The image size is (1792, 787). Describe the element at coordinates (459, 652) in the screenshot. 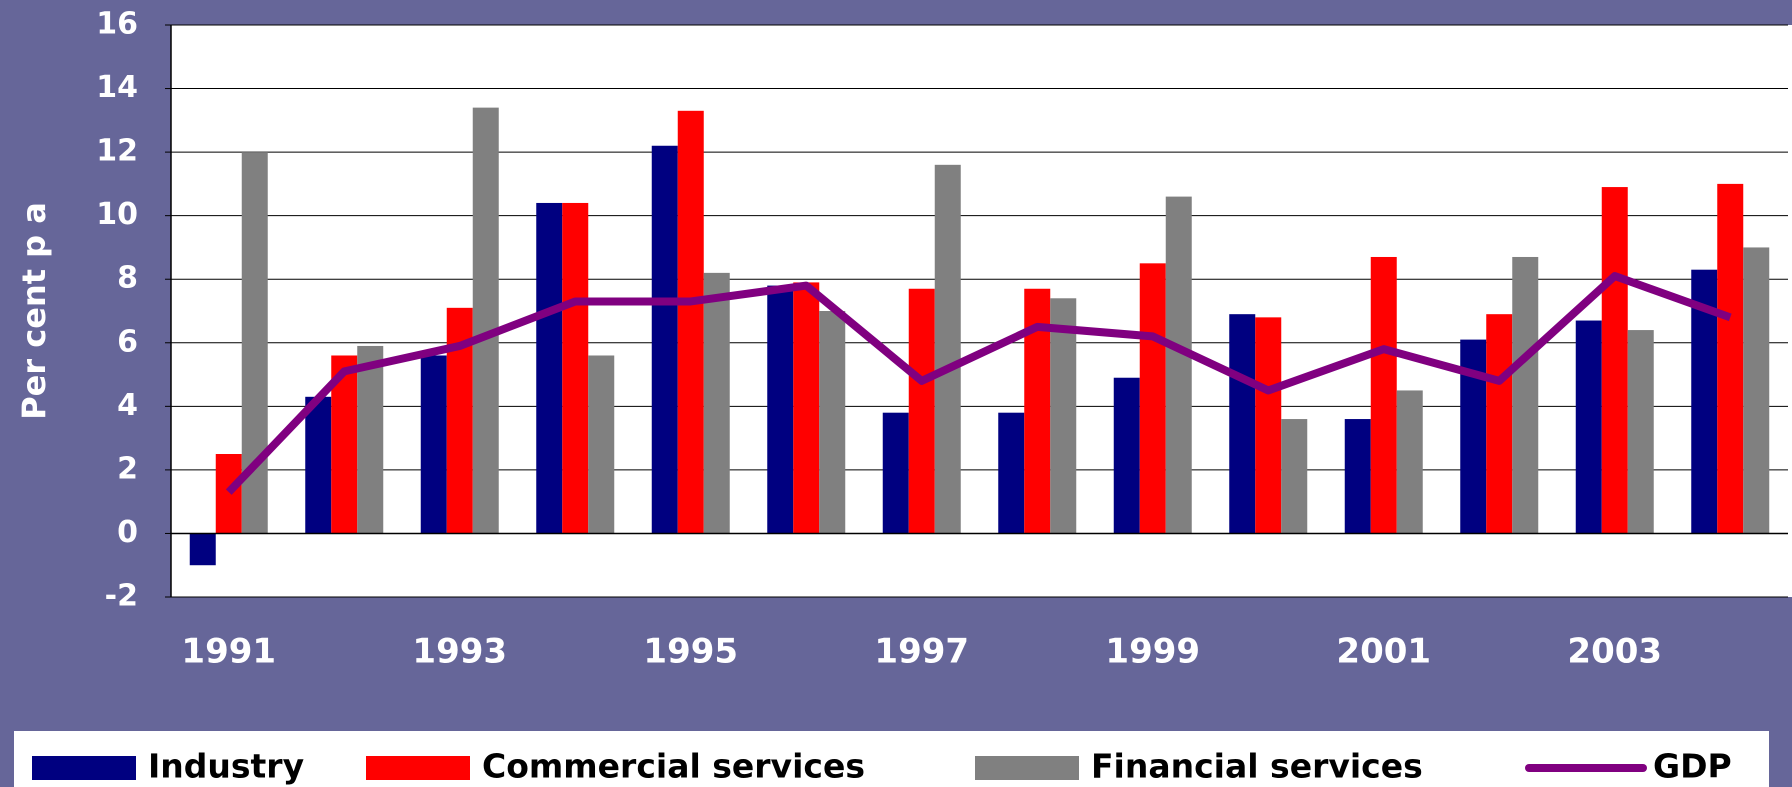

I see `x-tick-label: 1993` at that location.